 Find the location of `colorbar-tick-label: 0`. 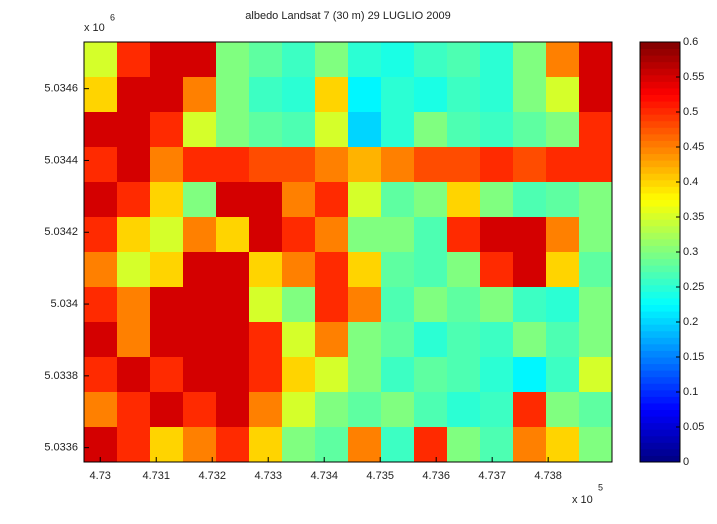

colorbar-tick-label: 0 is located at coordinates (686, 462).